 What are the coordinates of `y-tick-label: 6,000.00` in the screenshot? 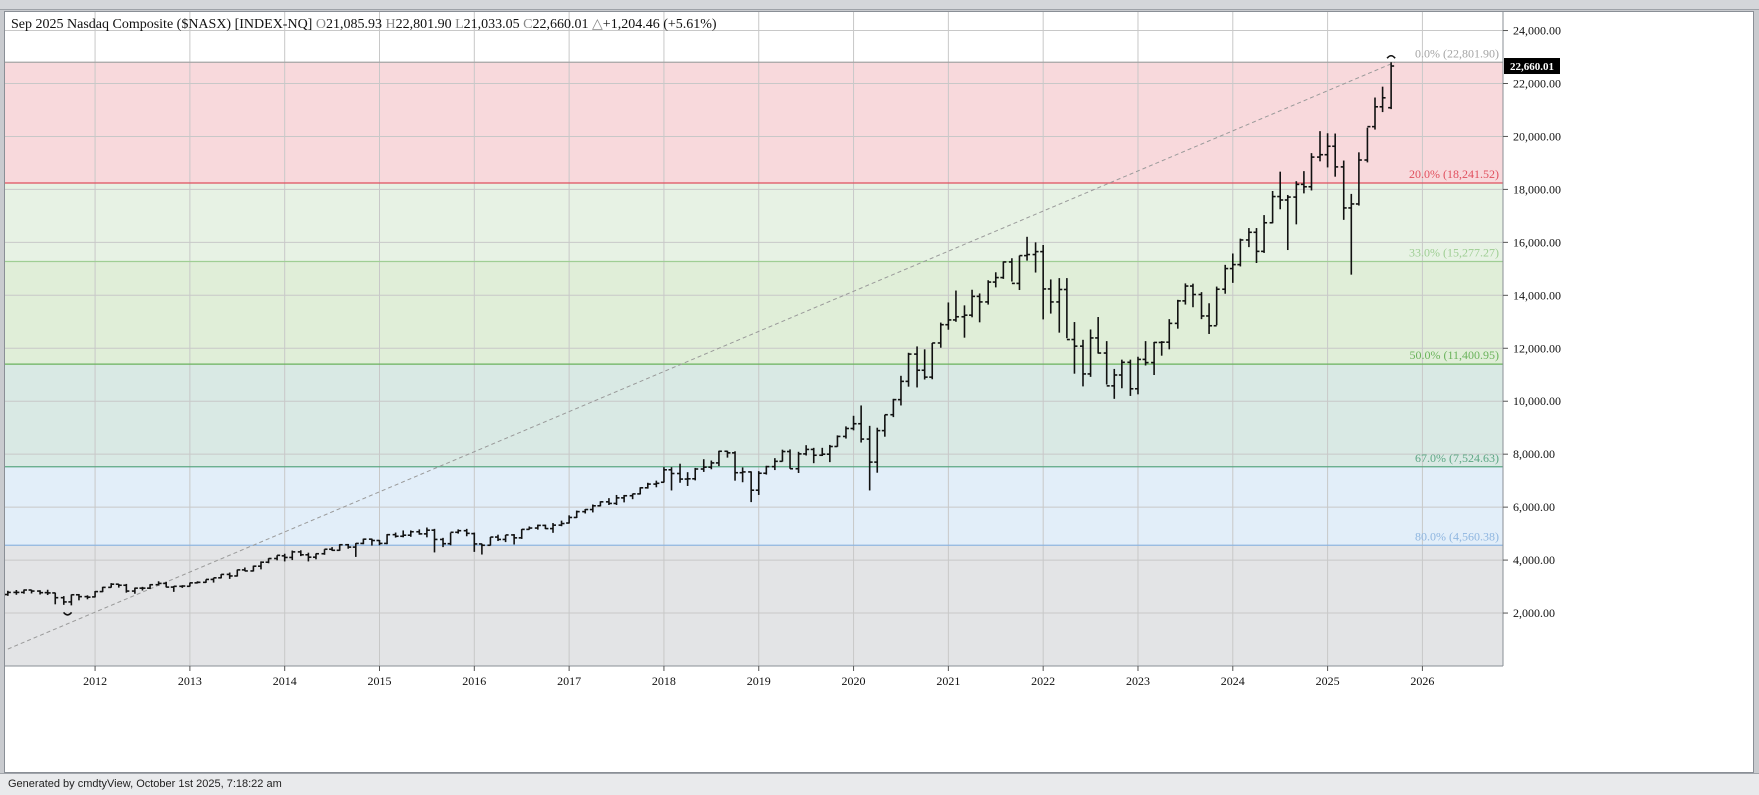 It's located at (1534, 507).